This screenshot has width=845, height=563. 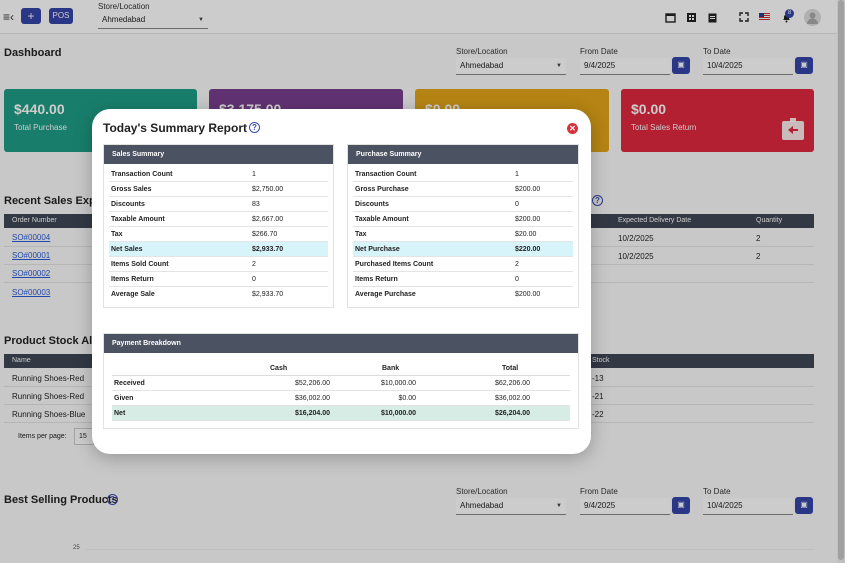 I want to click on recent-sales-title: Recent Sales Expec, so click(x=56, y=201).